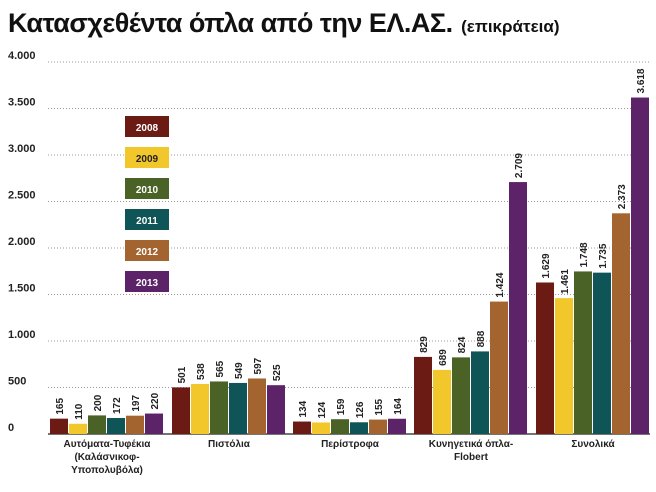 The height and width of the screenshot is (492, 656). I want to click on data-label: 110, so click(79, 411).